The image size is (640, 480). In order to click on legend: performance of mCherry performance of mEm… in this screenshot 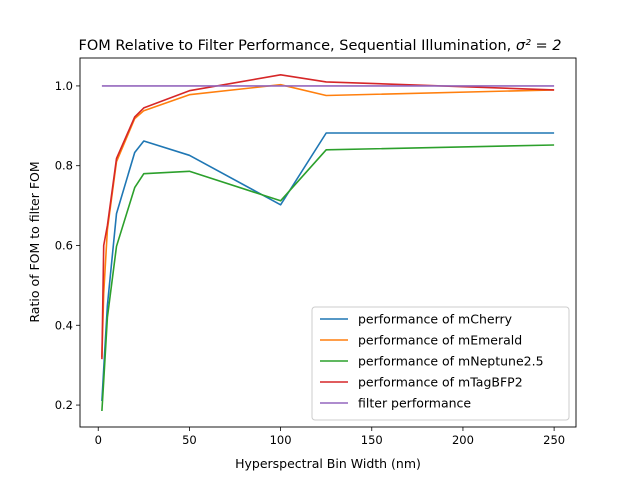, I will do `click(440, 363)`.